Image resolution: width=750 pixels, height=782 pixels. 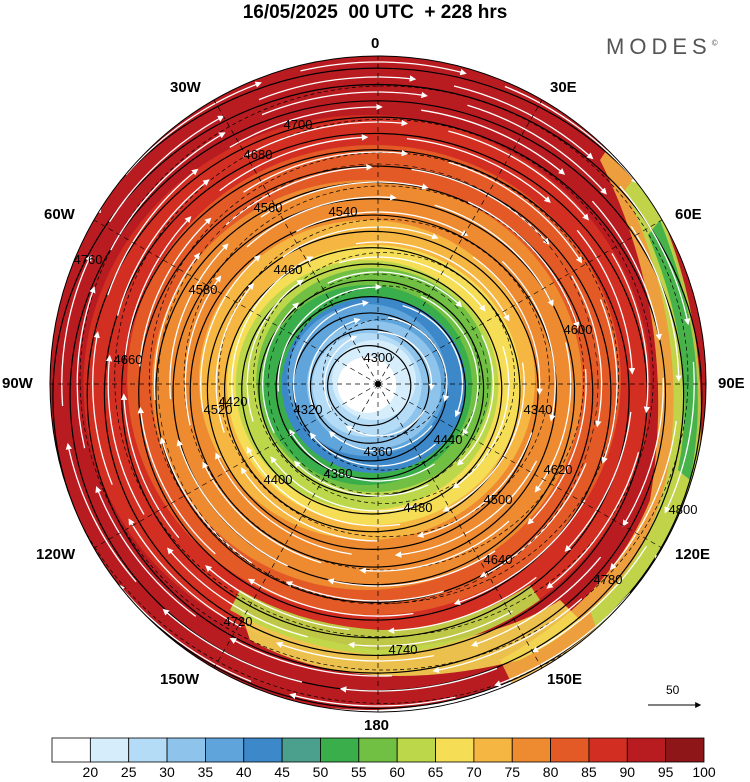 I want to click on colorbar-tick-label: 80, so click(x=550, y=772).